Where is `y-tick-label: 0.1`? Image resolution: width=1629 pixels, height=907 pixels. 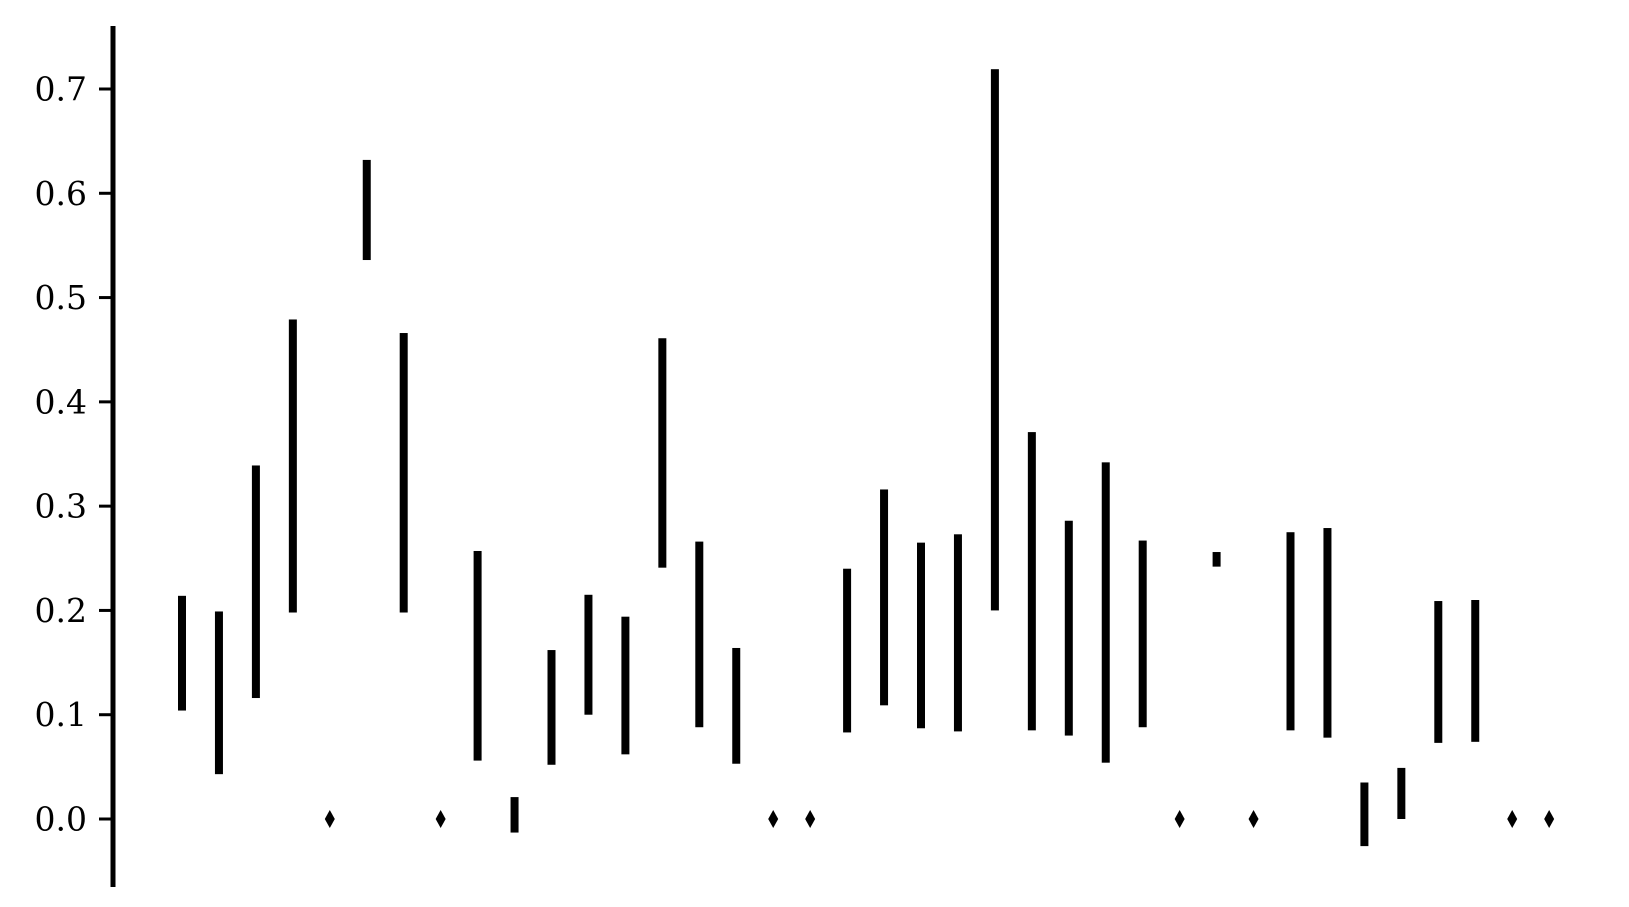 y-tick-label: 0.1 is located at coordinates (61, 714).